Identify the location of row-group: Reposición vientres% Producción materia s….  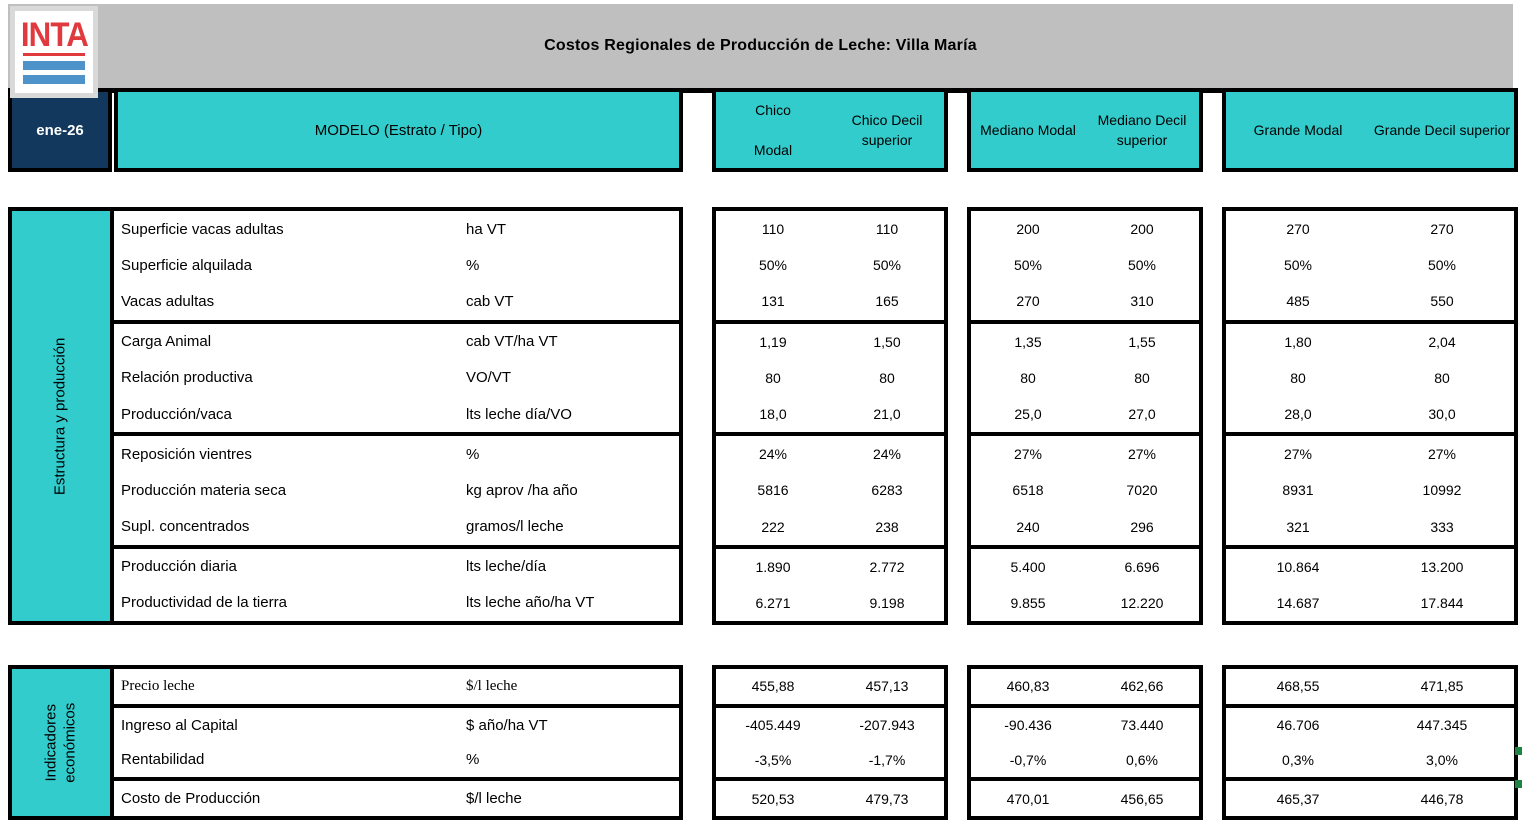
(396, 492).